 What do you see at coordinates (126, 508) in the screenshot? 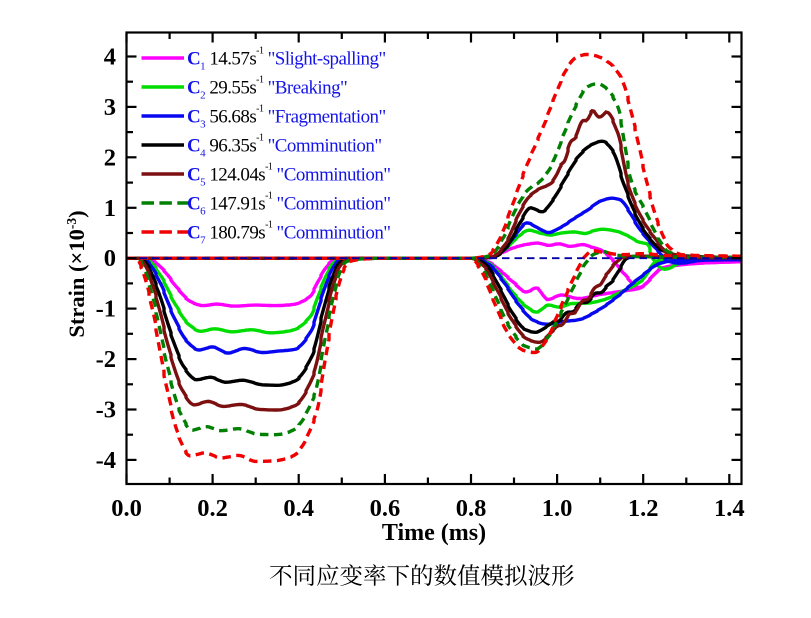
I see `svg-text: 0.0` at bounding box center [126, 508].